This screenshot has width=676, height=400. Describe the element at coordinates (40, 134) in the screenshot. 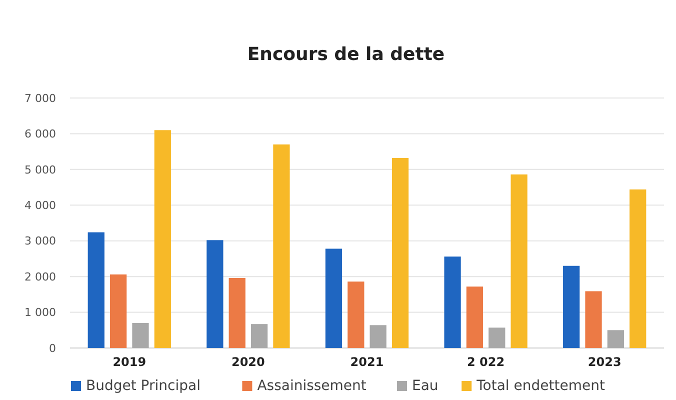

I see `y-tick-label: 6 000` at that location.